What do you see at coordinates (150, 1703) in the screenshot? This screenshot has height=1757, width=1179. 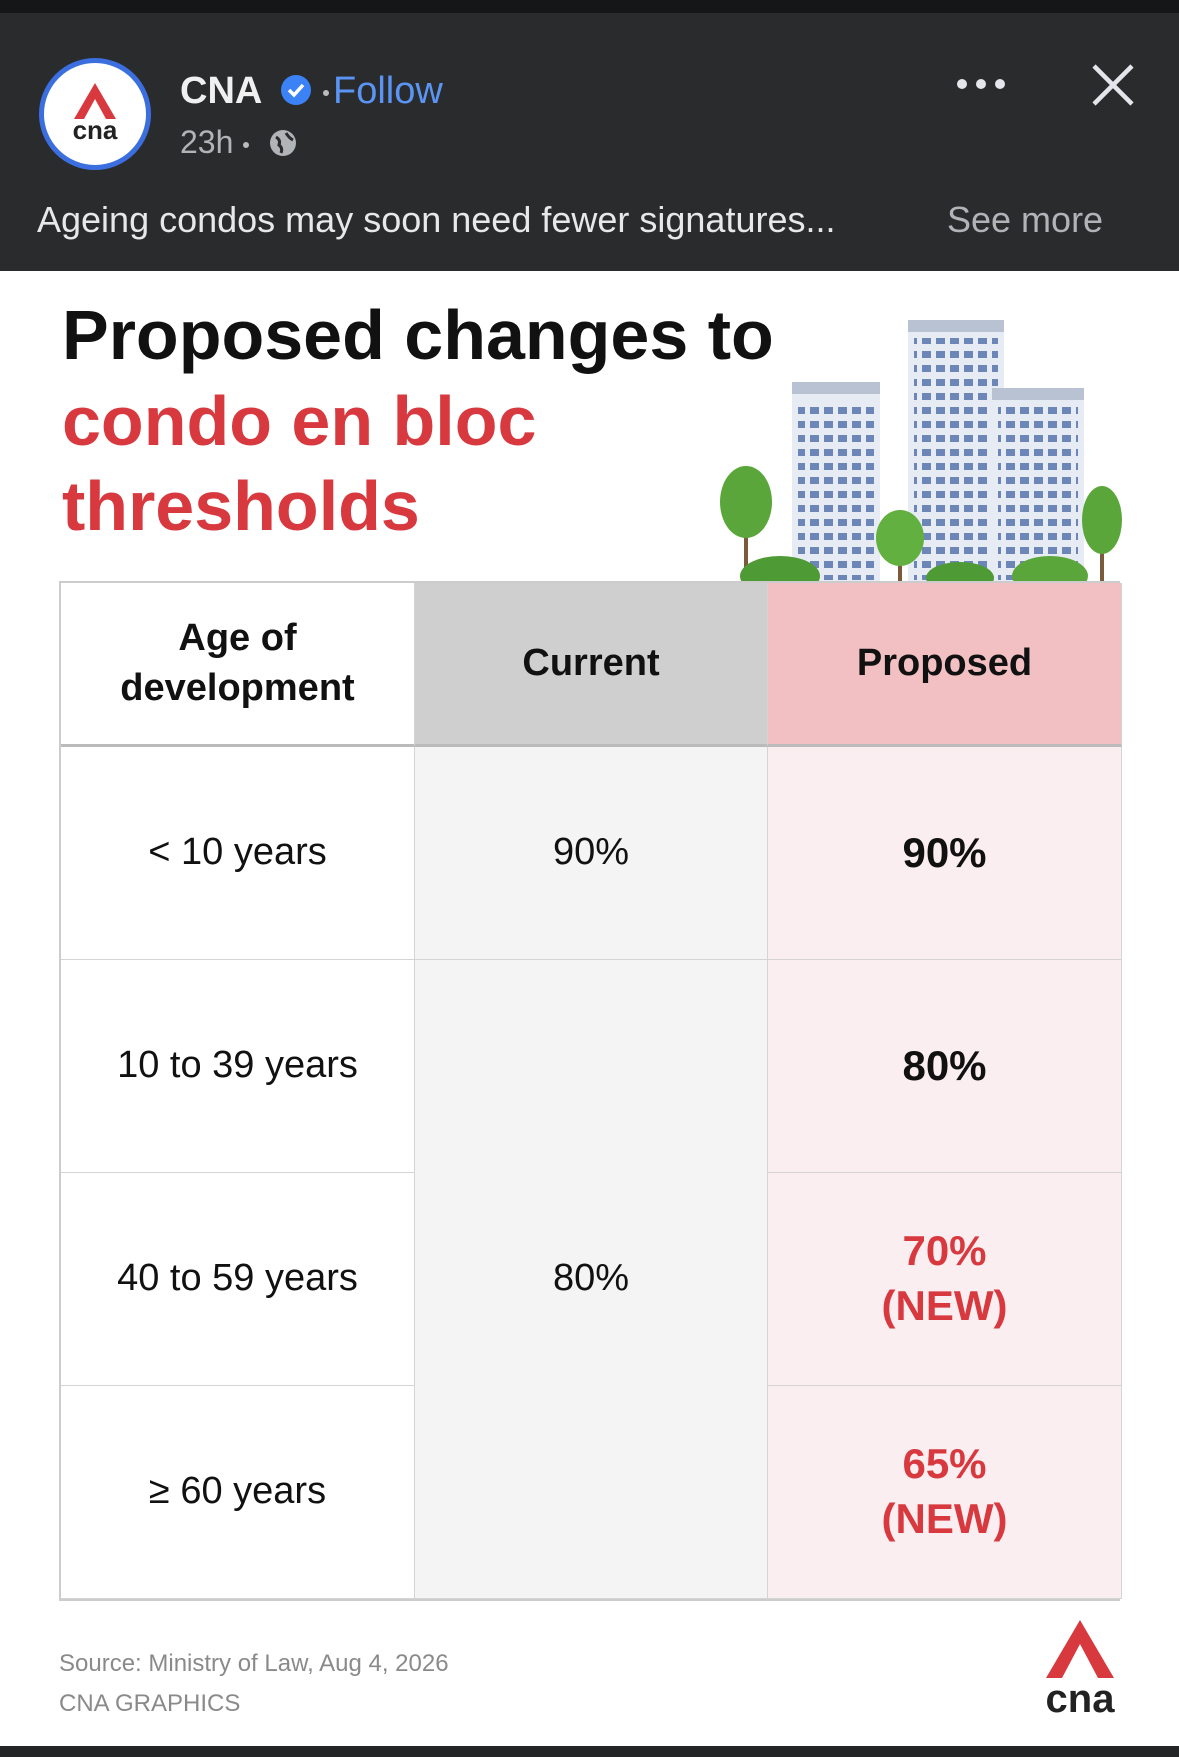 I see `credit: CNA GRAPHICS` at bounding box center [150, 1703].